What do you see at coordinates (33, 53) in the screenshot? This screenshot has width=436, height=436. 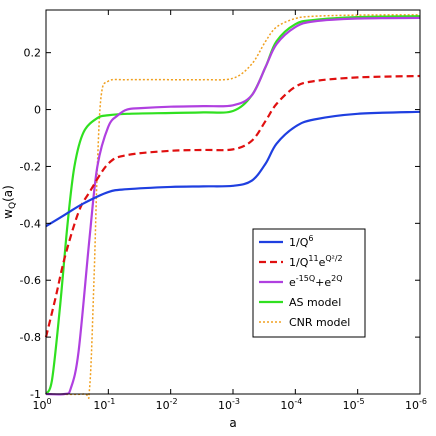 I see `y-tick-label: 0.2` at bounding box center [33, 53].